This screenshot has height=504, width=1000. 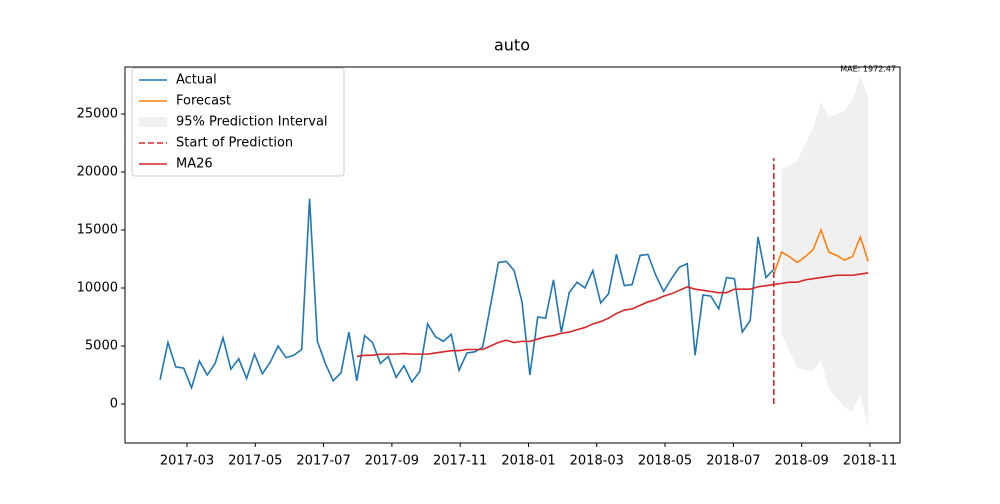 What do you see at coordinates (870, 461) in the screenshot?
I see `x-tick-label: 2018-11` at bounding box center [870, 461].